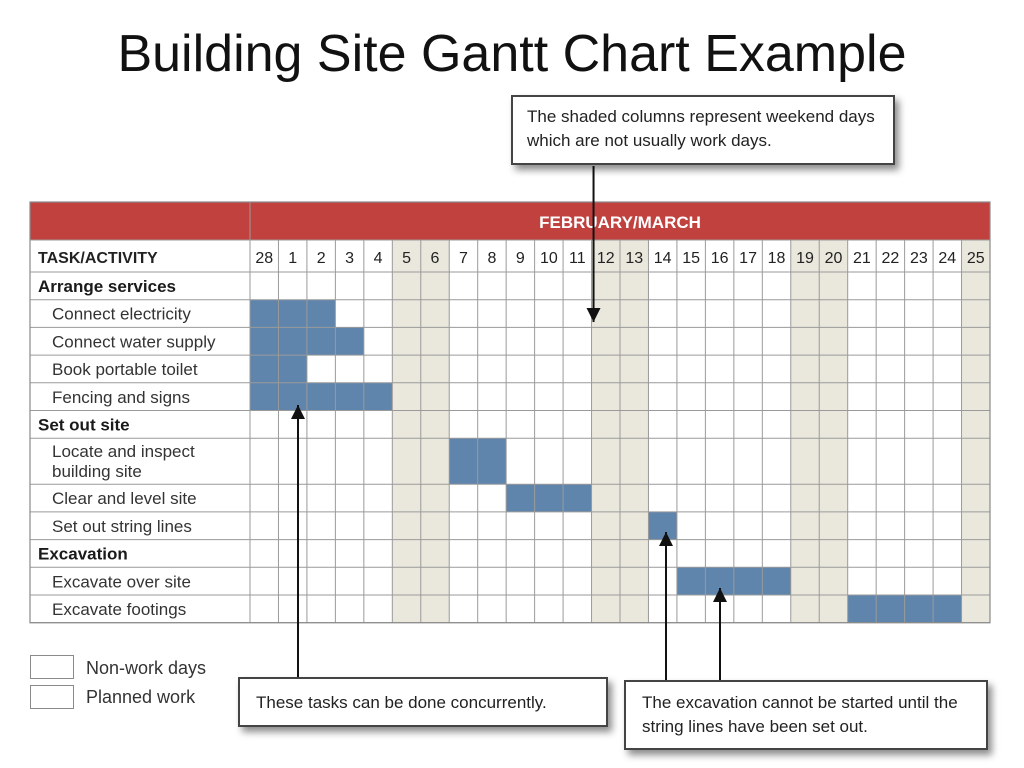 The image size is (1024, 768). What do you see at coordinates (834, 258) in the screenshot?
I see `day-label: 20` at bounding box center [834, 258].